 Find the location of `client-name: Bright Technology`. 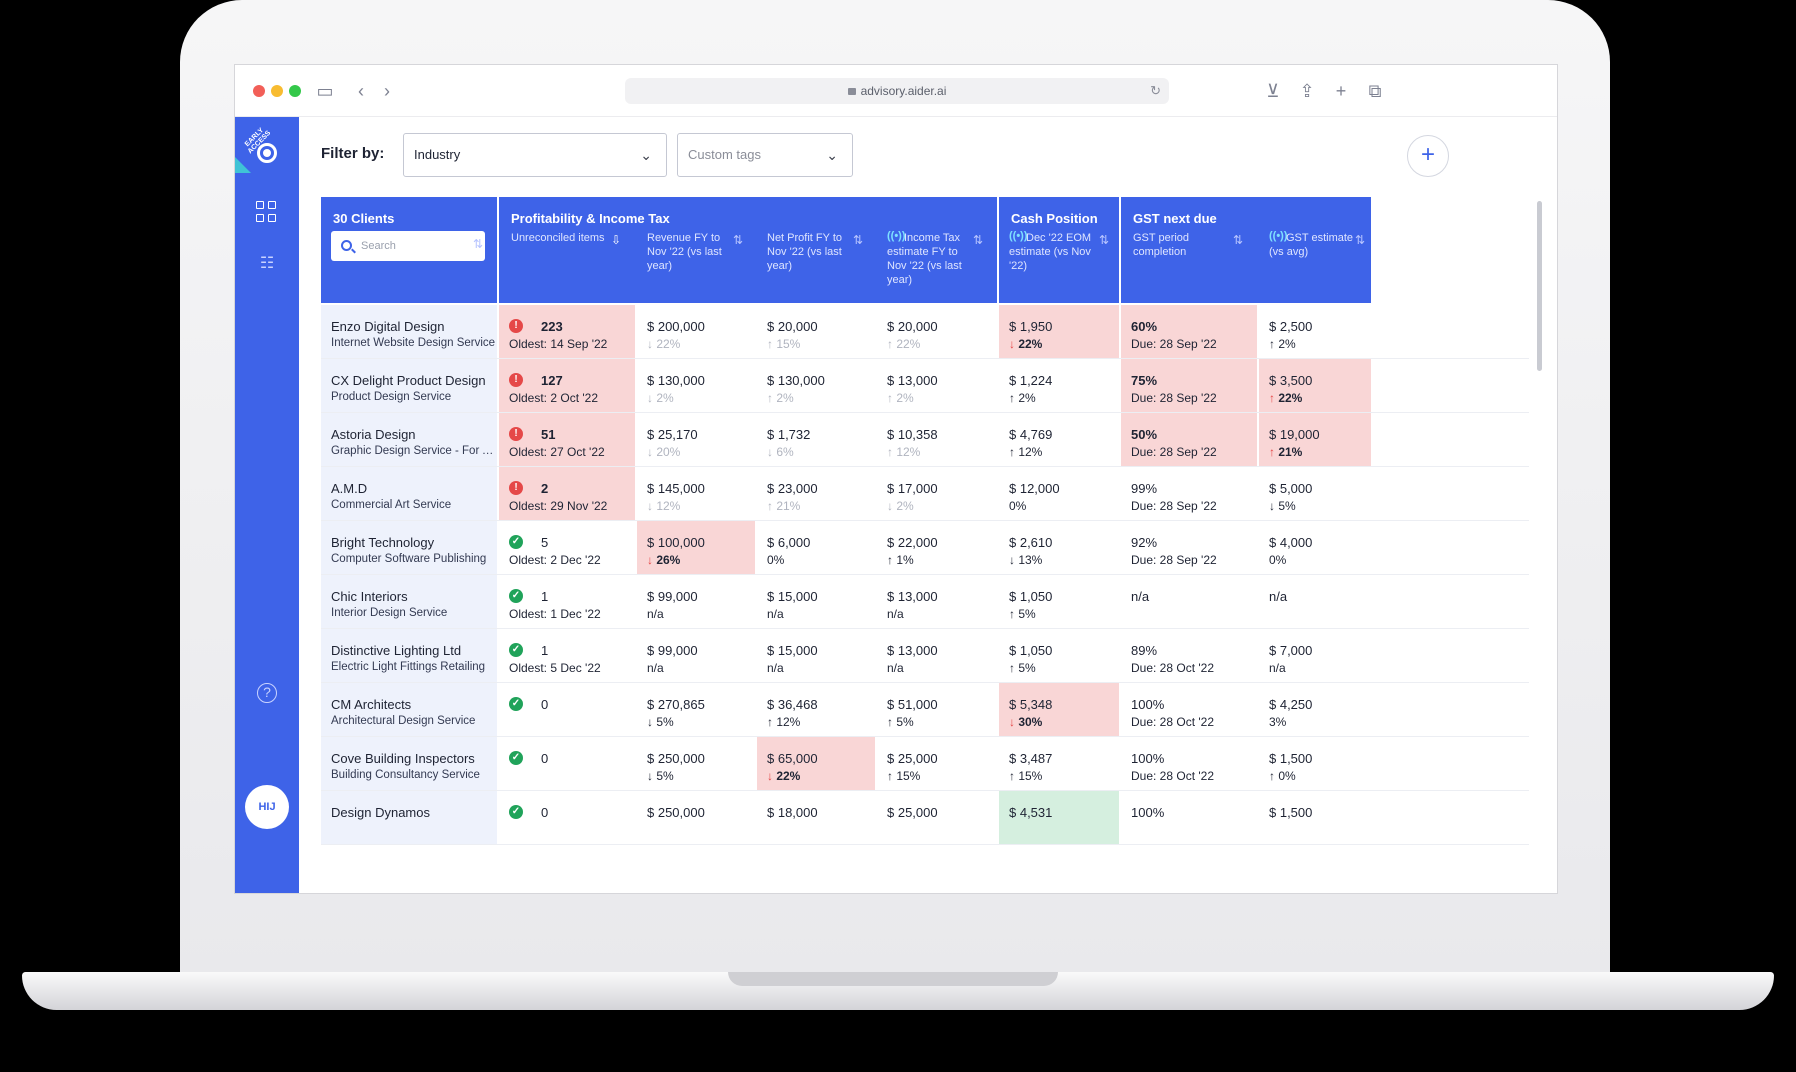

client-name: Bright Technology is located at coordinates (383, 542).